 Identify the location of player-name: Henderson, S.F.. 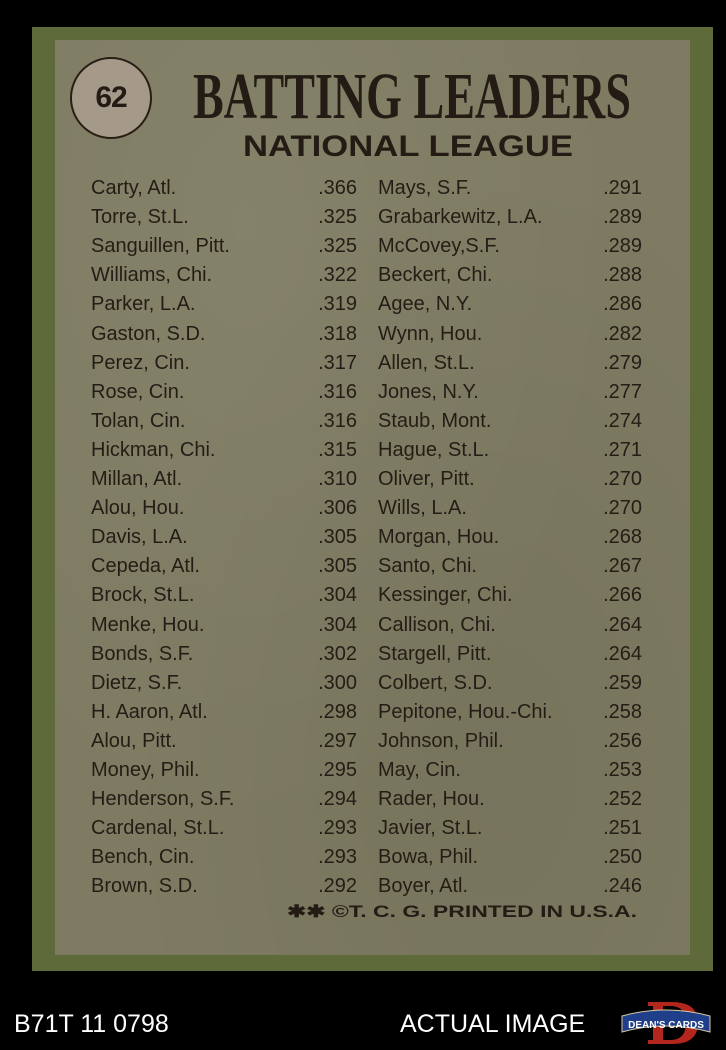
(163, 799).